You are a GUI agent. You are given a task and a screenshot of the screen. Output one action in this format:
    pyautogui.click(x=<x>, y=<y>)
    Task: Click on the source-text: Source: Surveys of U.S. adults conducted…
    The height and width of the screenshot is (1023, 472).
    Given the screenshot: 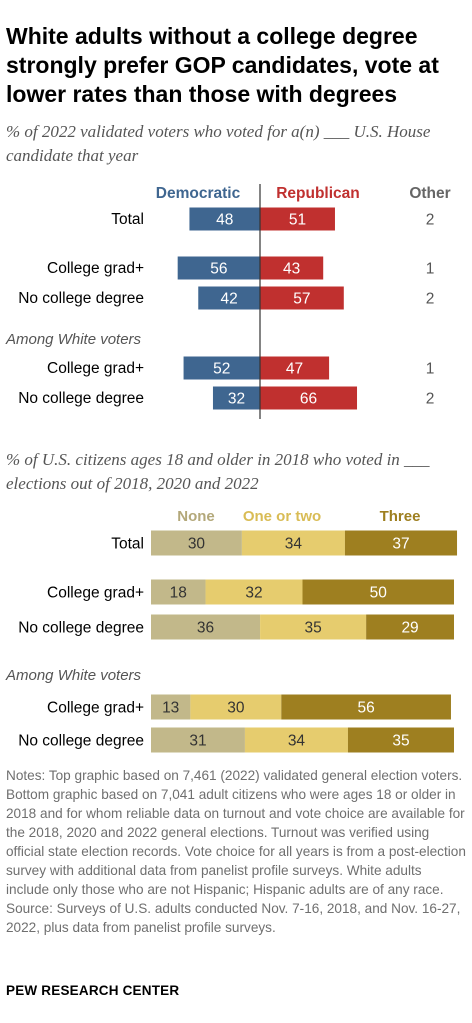 What is the action you would take?
    pyautogui.click(x=233, y=918)
    